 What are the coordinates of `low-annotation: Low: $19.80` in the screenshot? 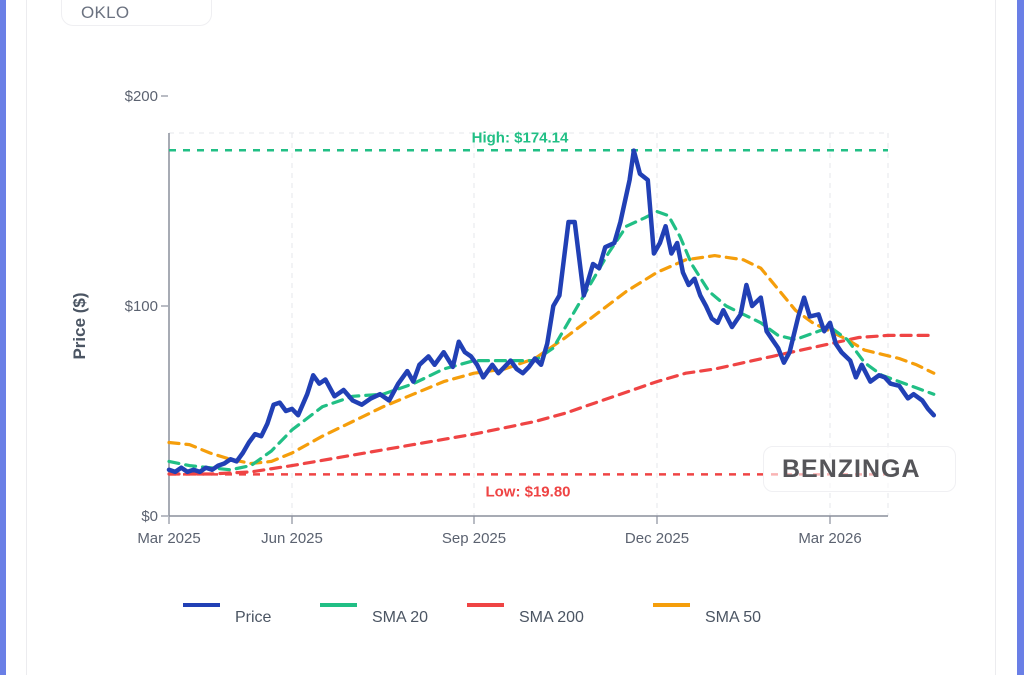 It's located at (527, 491).